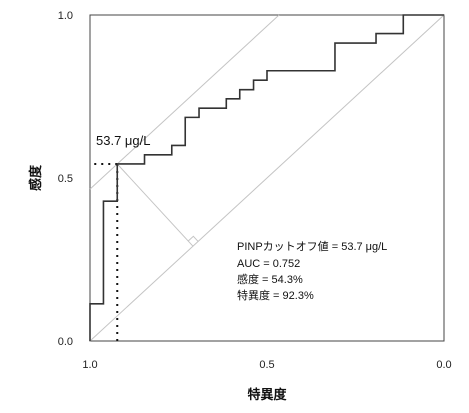  I want to click on x-axis-title: 特異度, so click(267, 394).